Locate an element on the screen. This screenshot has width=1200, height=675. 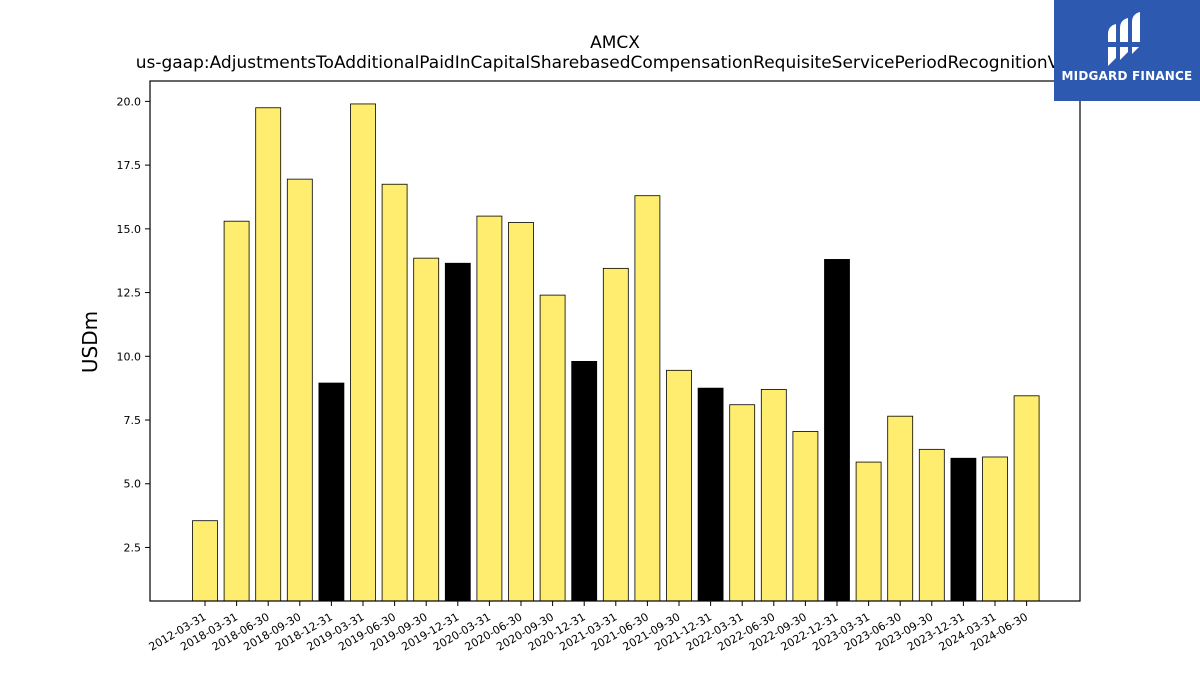
y-tick-label: 20.0 is located at coordinates (129, 101).